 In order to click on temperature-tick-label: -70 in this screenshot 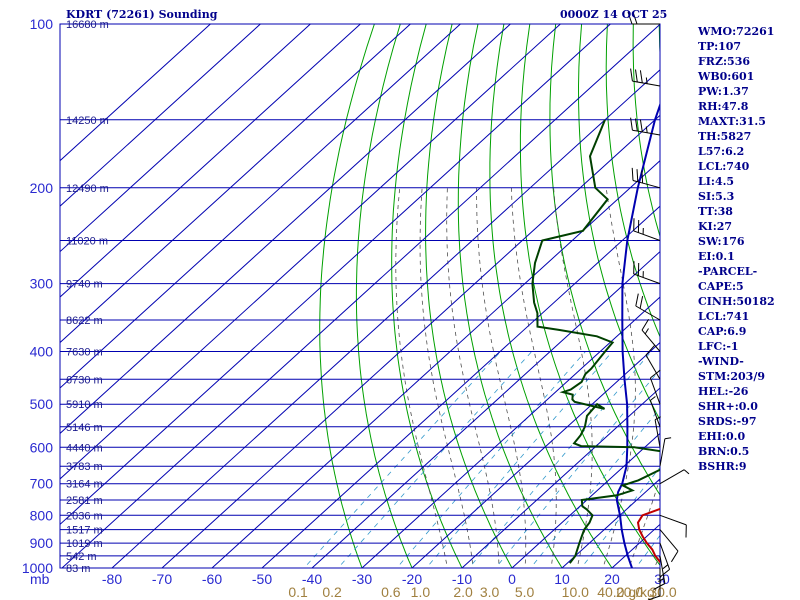, I will do `click(162, 579)`.